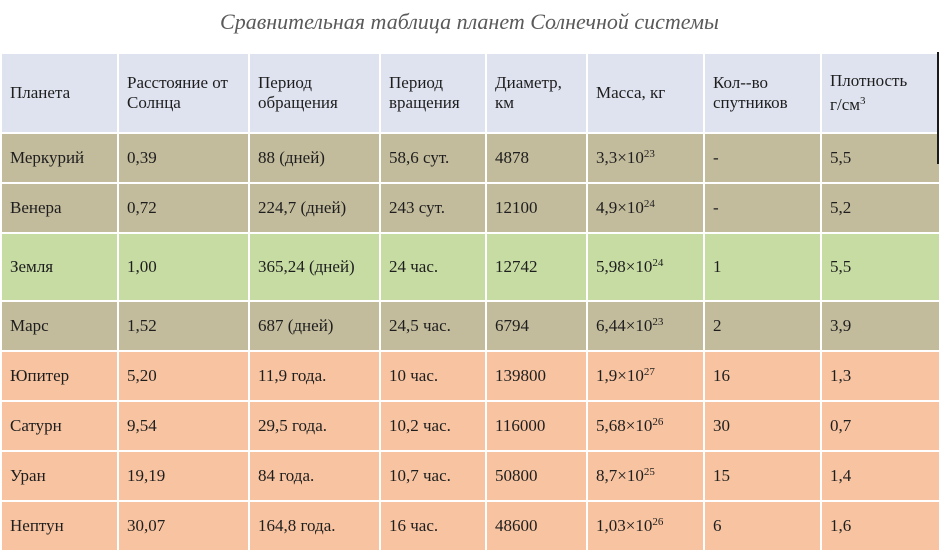 This screenshot has width=939, height=557. I want to click on cell-density: 0,7, so click(879, 426).